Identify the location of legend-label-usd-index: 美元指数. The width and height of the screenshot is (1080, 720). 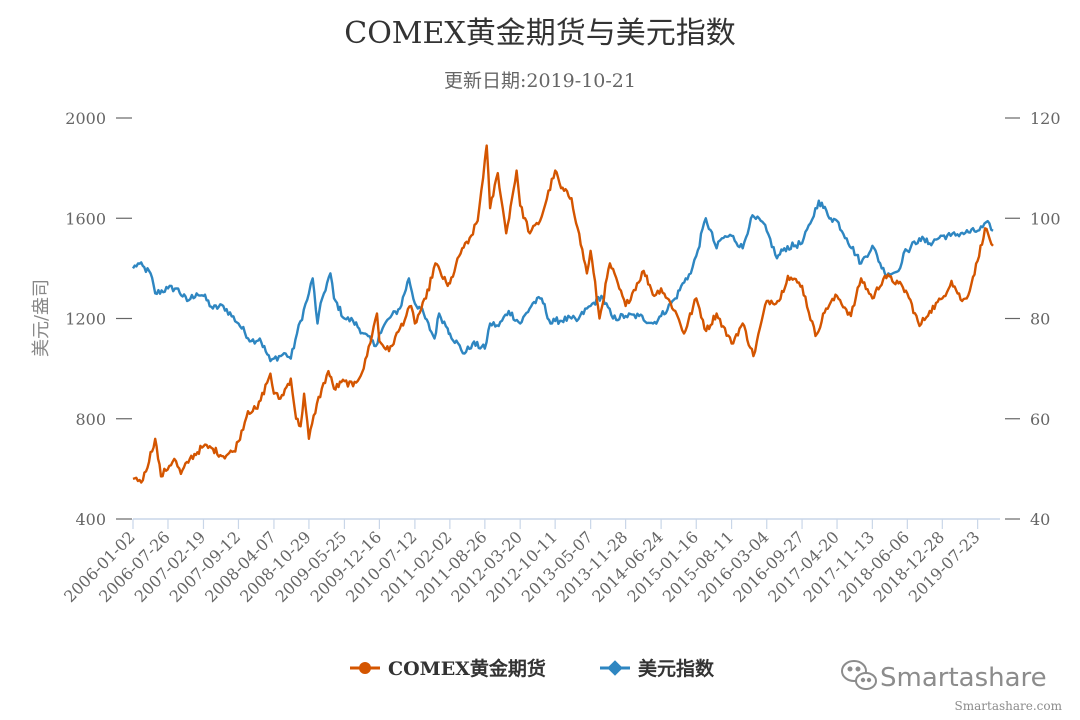
(676, 668).